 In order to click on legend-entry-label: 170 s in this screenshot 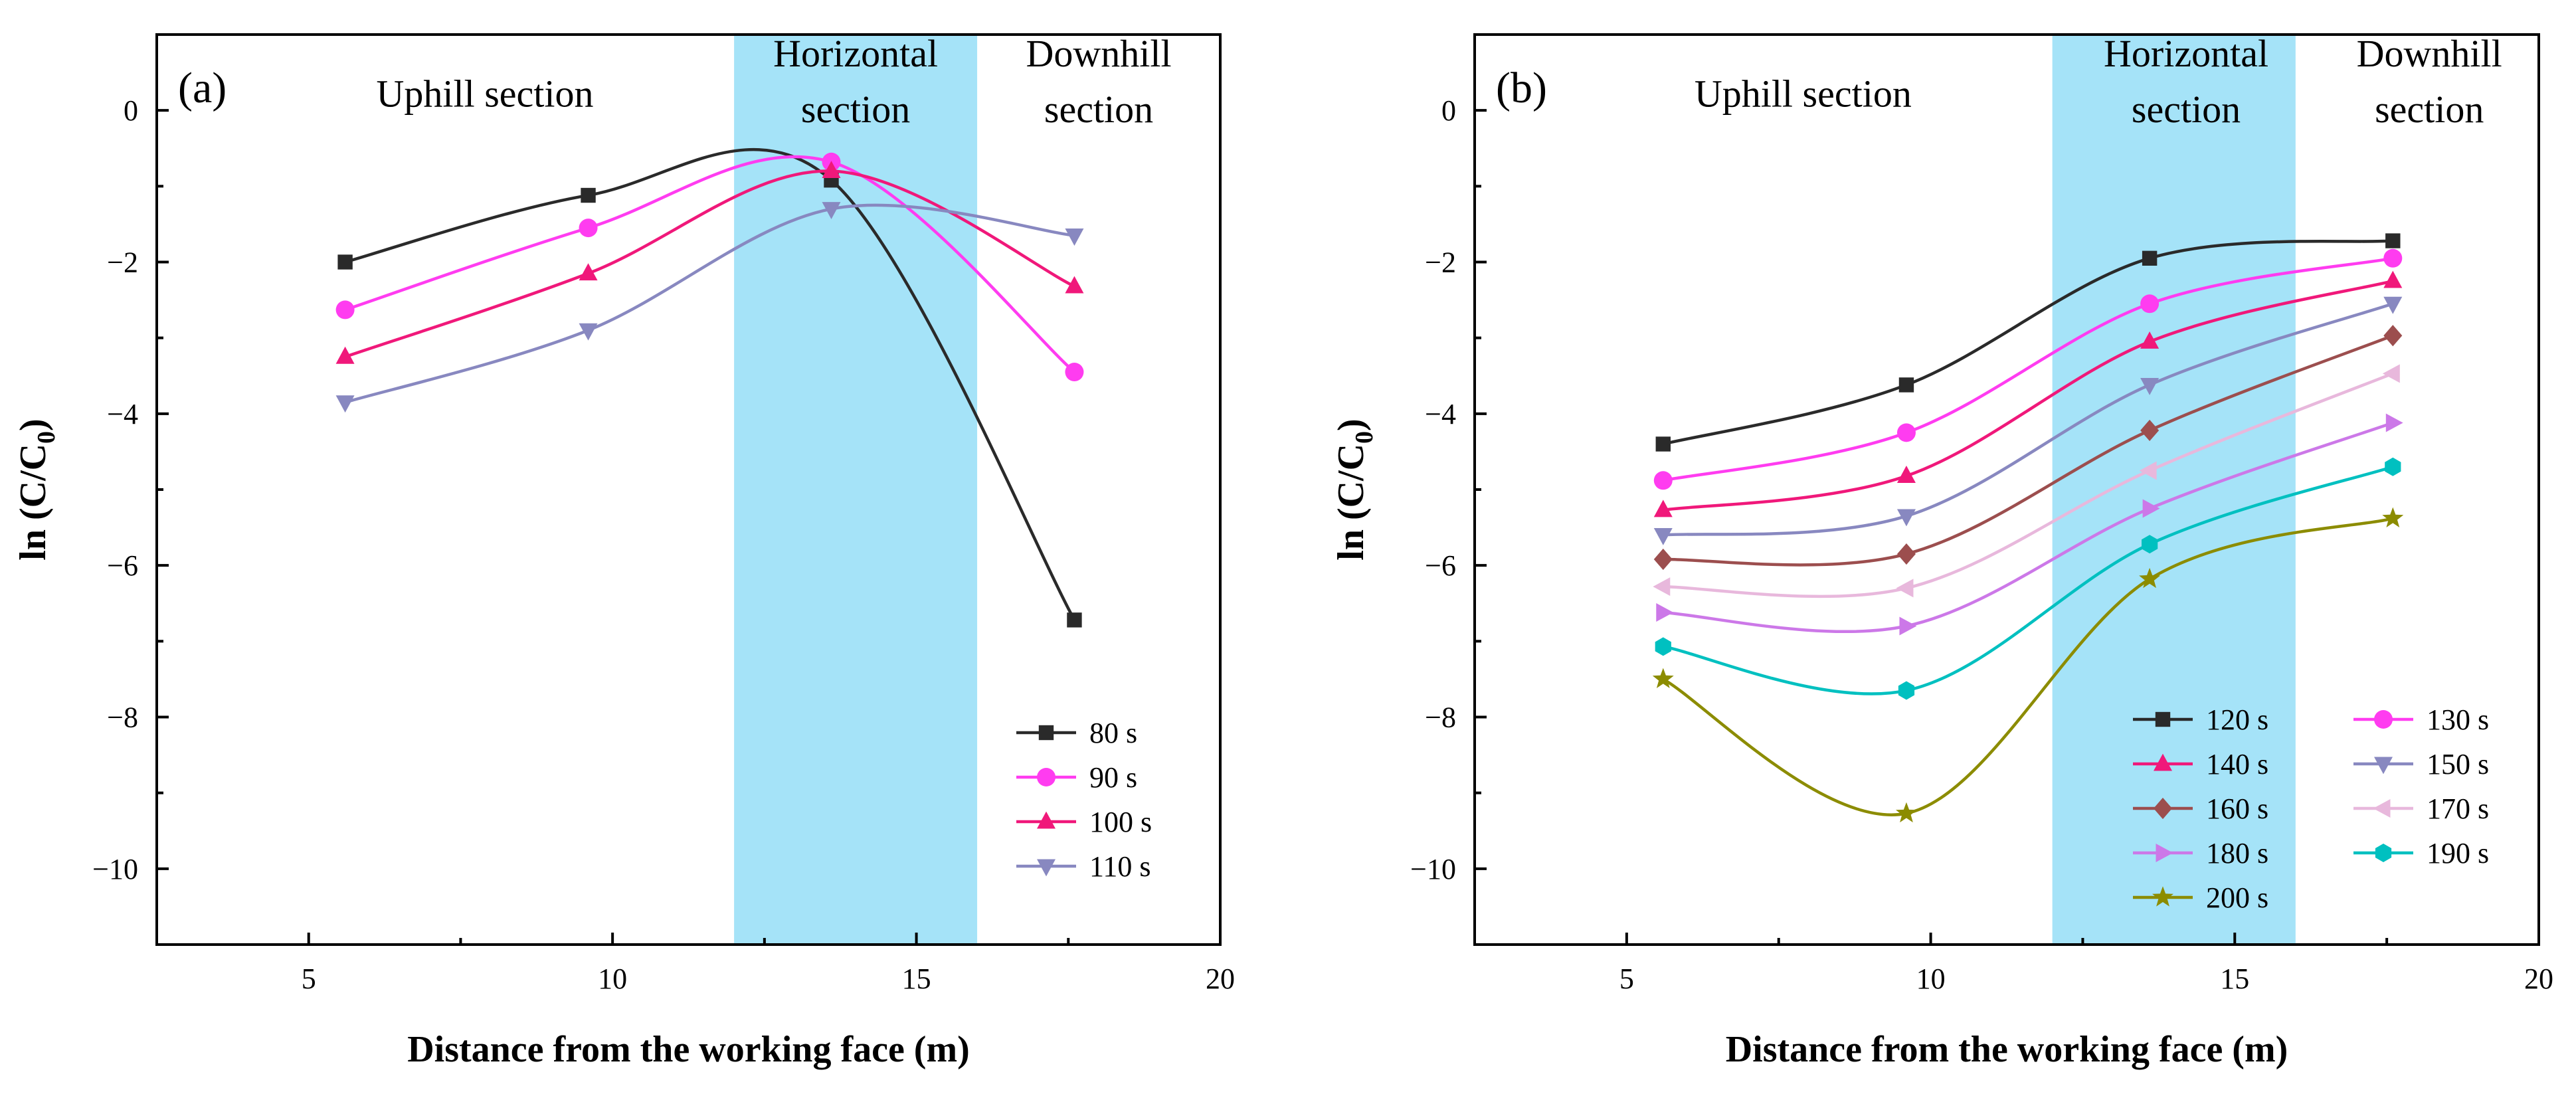, I will do `click(2458, 809)`.